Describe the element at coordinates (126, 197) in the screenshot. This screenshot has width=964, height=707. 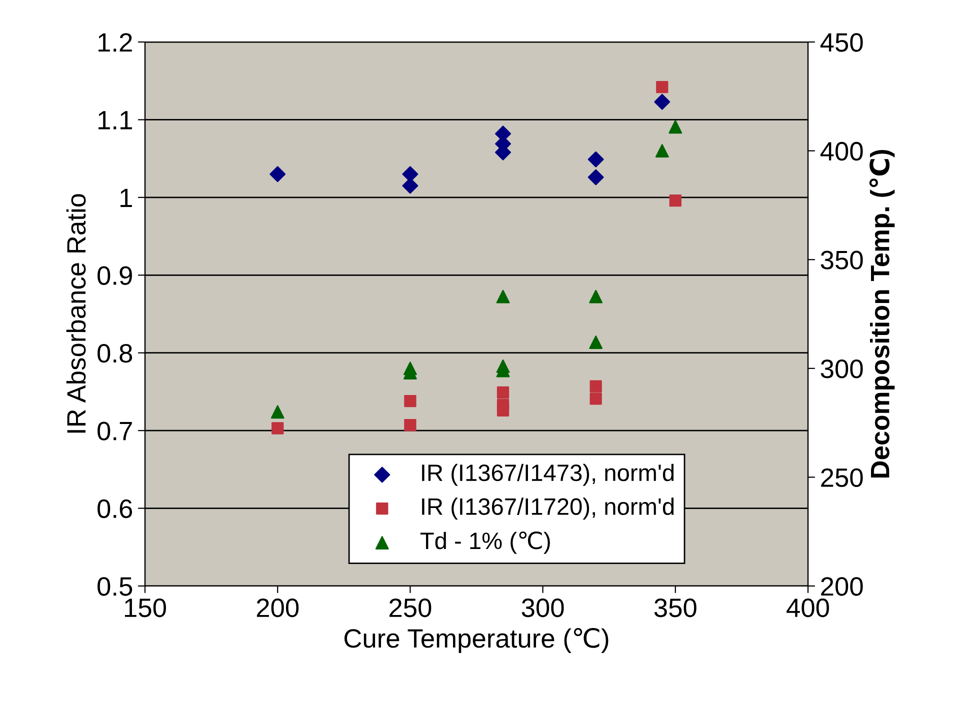
I see `y-tick-label: 1` at that location.